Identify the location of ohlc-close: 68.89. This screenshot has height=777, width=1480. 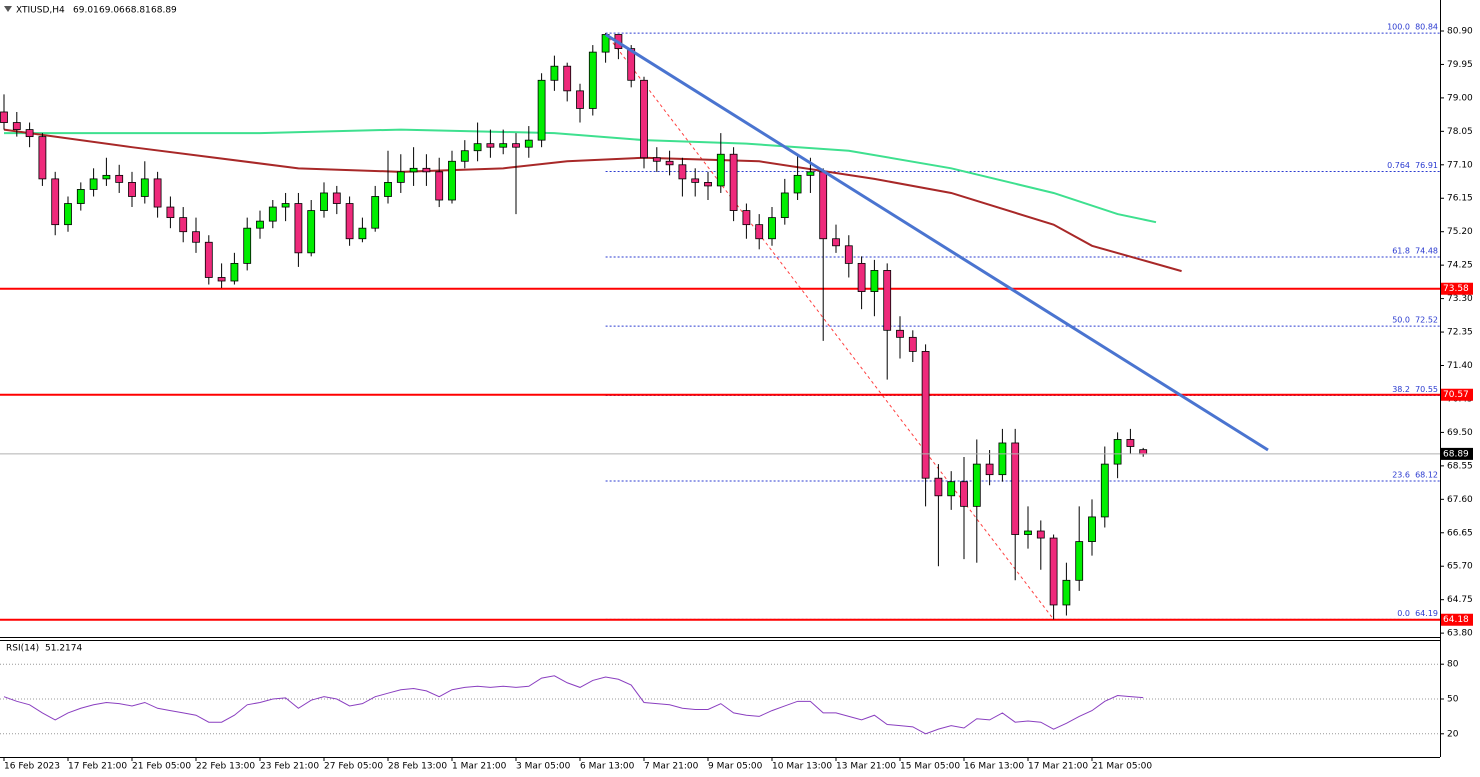
(164, 11).